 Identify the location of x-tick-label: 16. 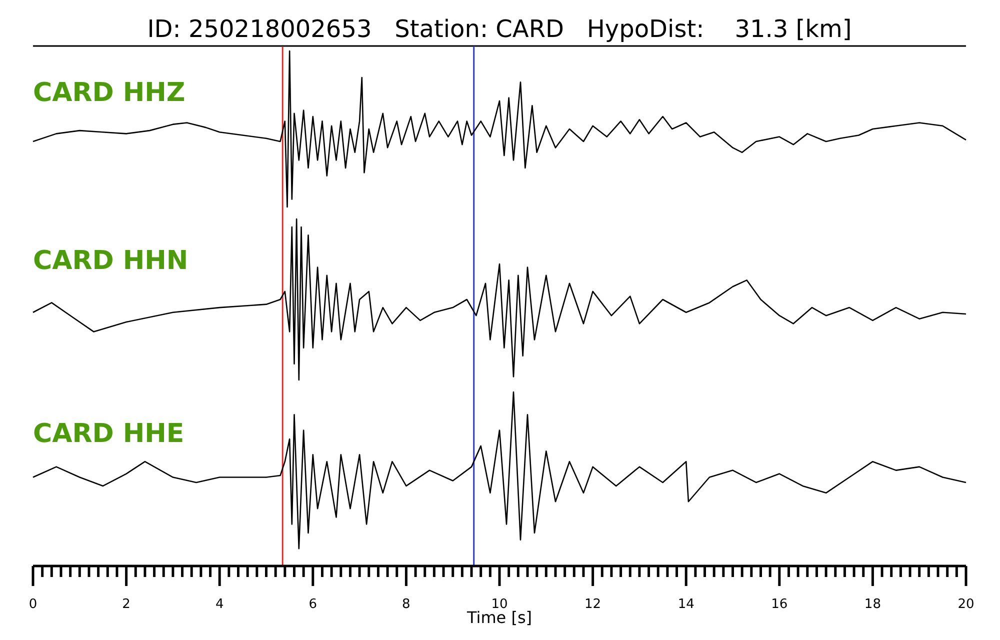
(779, 604).